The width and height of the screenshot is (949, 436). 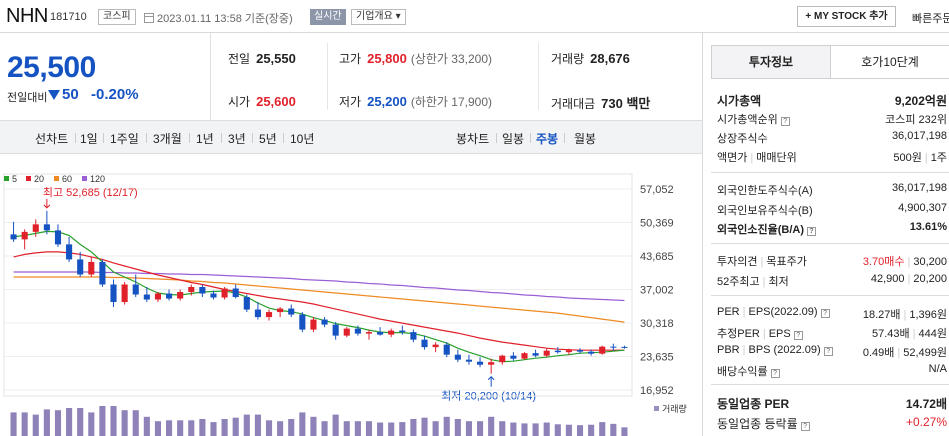 I want to click on row-value: 코스피 232위, so click(x=916, y=120).